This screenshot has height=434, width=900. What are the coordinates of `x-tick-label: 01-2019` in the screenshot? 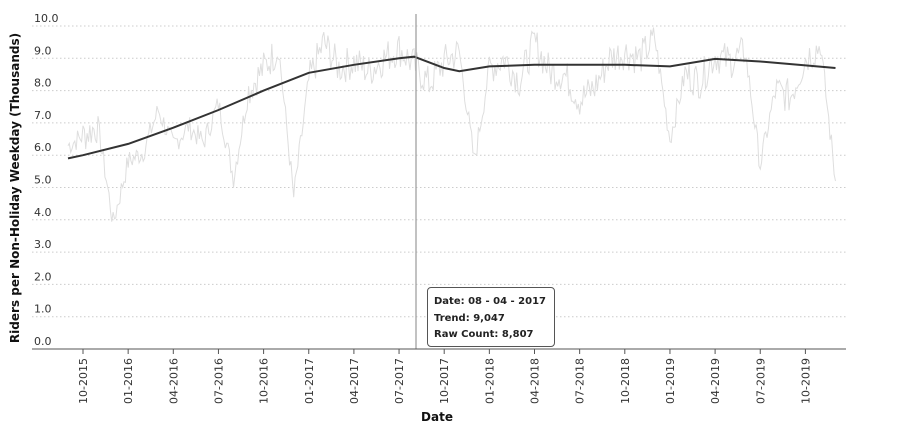 It's located at (670, 381).